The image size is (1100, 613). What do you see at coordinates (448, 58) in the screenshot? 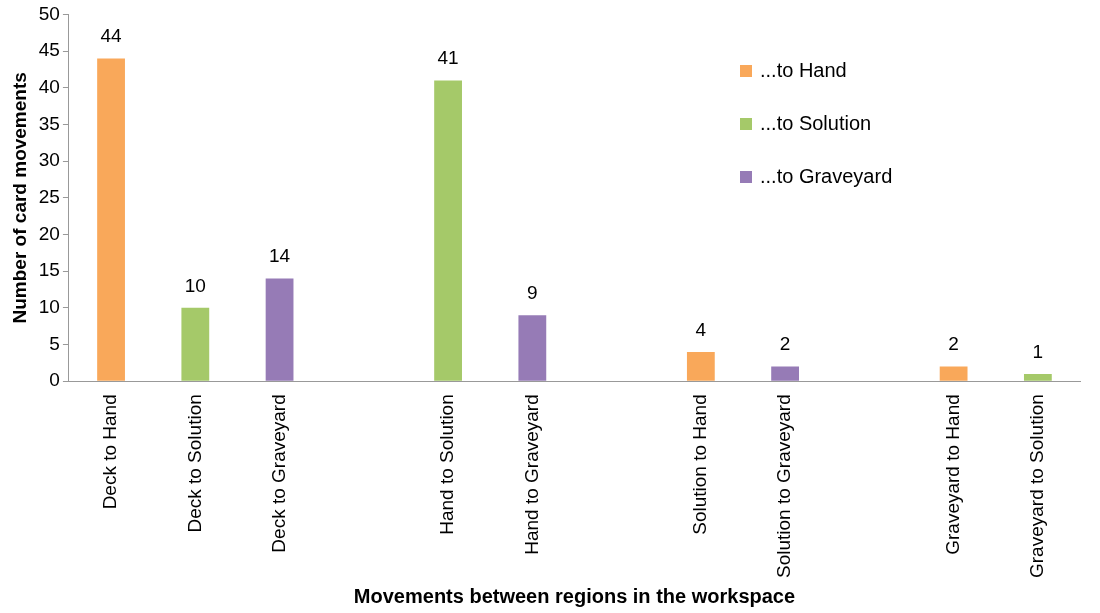
I see `data-label: 41` at bounding box center [448, 58].